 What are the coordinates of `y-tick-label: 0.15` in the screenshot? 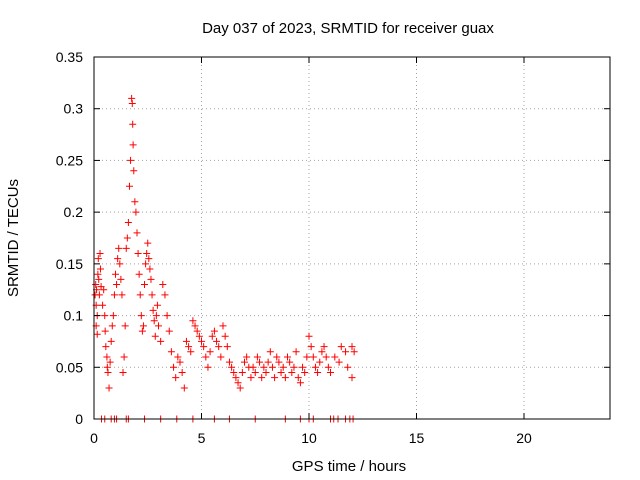 It's located at (69, 264).